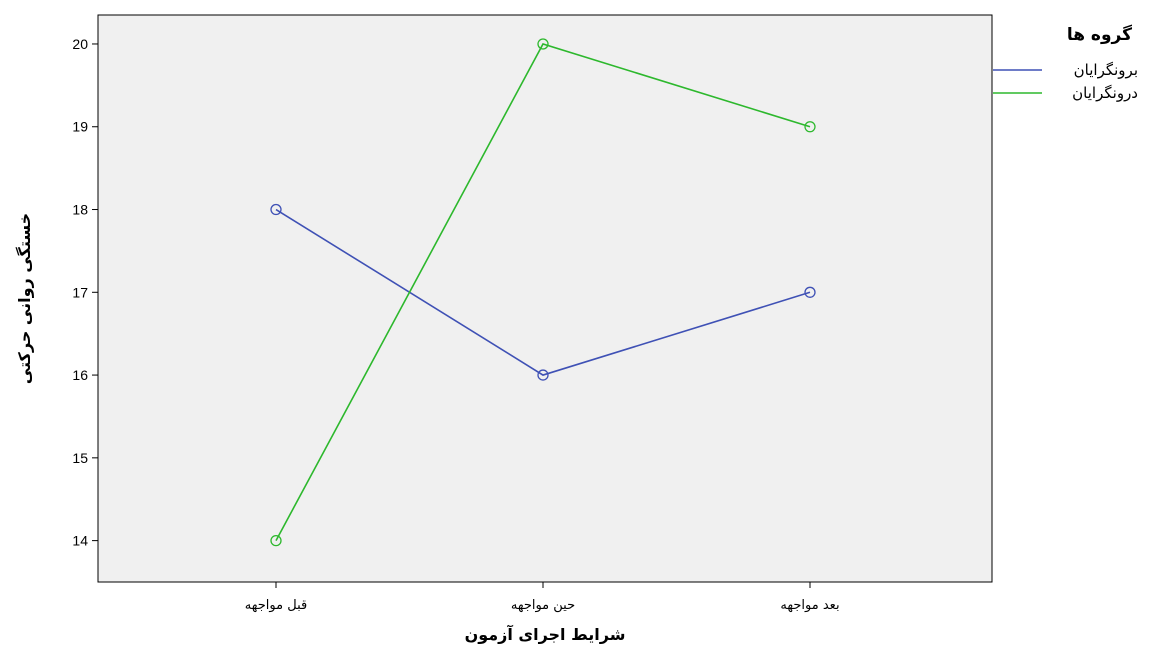 The image size is (1169, 646). Describe the element at coordinates (1099, 34) in the screenshot. I see `legend-title: گروه ها` at that location.